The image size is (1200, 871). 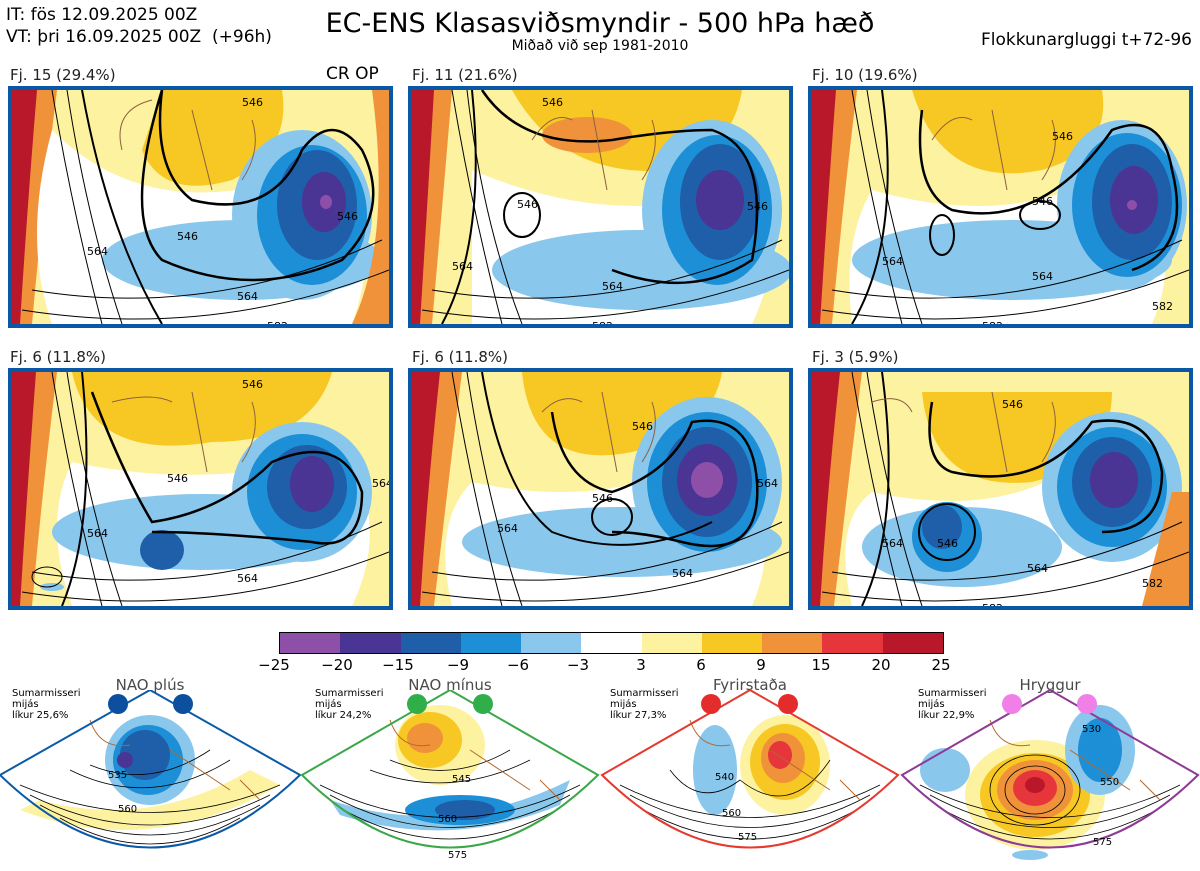 I want to click on nao-plus-contour: 560, so click(x=127, y=809).